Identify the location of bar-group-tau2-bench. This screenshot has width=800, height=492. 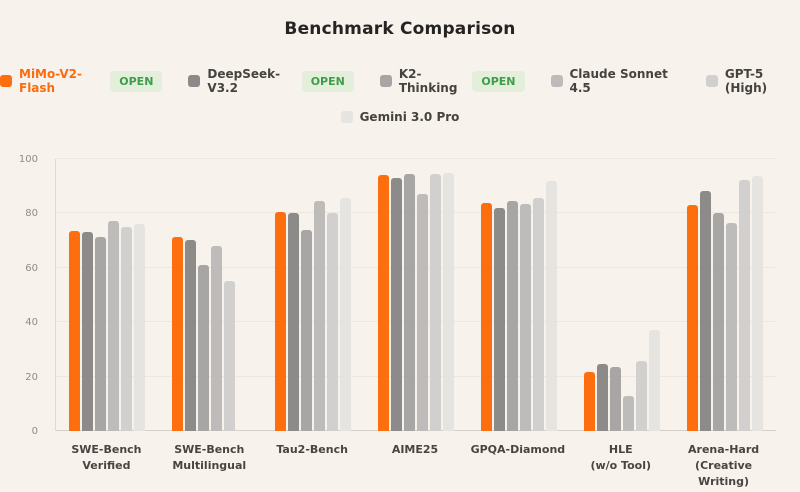
(313, 295).